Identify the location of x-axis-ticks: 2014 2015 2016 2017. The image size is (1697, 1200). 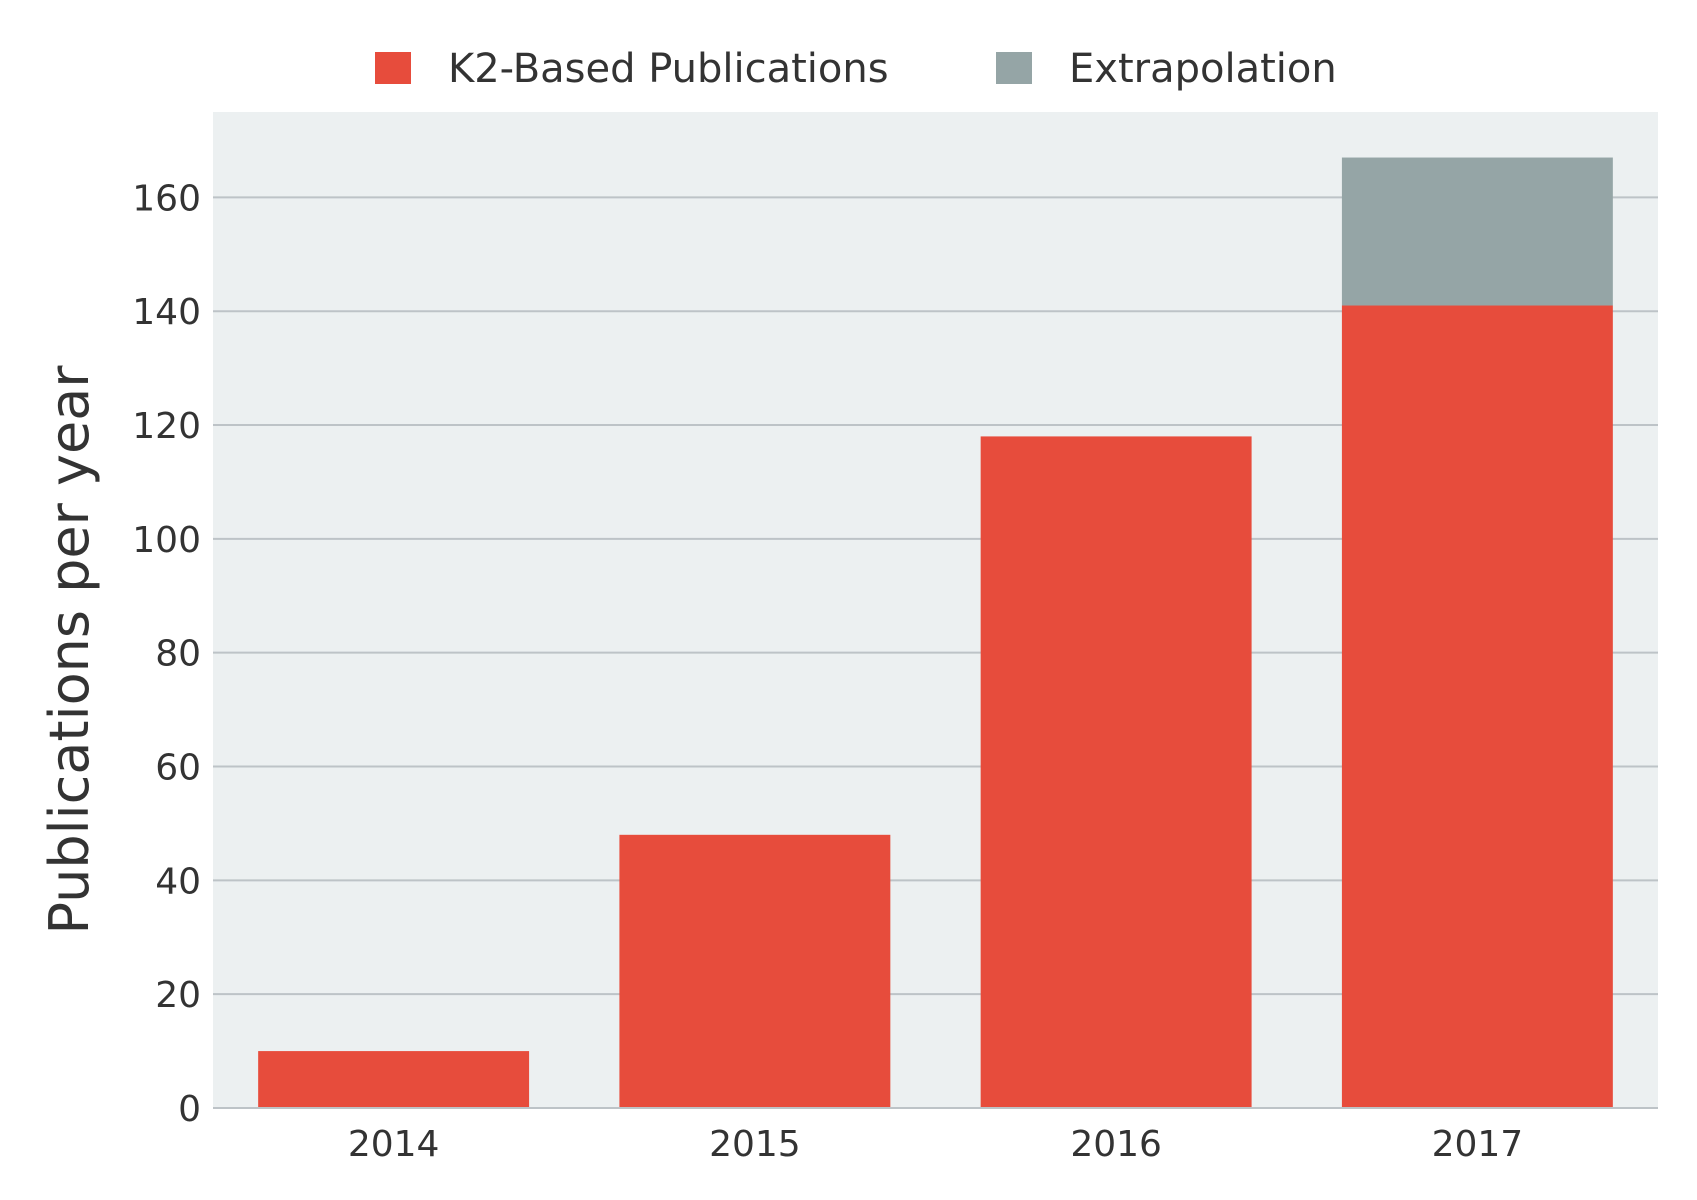
(935, 1144).